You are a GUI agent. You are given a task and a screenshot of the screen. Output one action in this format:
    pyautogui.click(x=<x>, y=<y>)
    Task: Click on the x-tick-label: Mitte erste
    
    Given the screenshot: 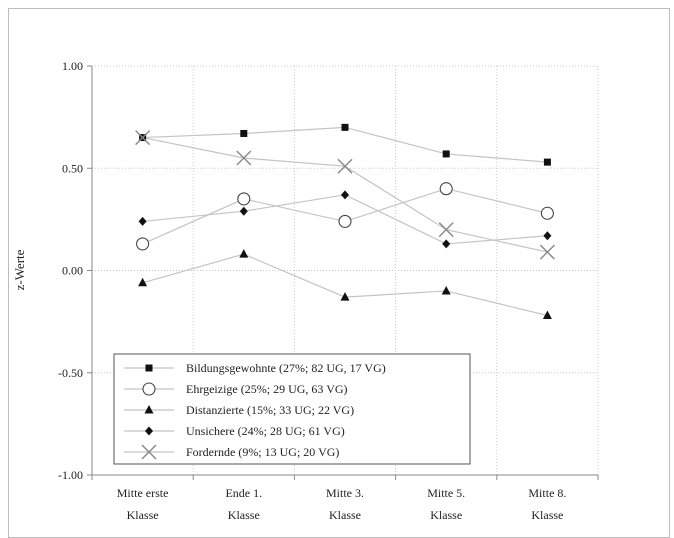 What is the action you would take?
    pyautogui.click(x=143, y=493)
    